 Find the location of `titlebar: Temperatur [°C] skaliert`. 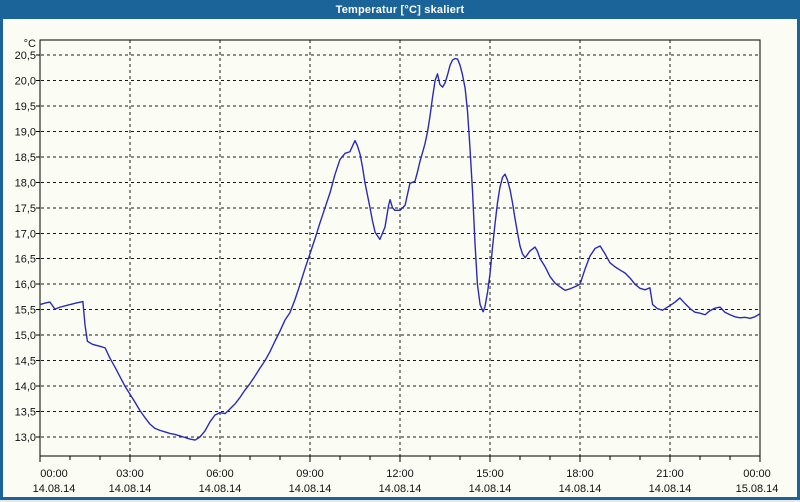

titlebar: Temperatur [°C] skaliert is located at coordinates (400, 9).